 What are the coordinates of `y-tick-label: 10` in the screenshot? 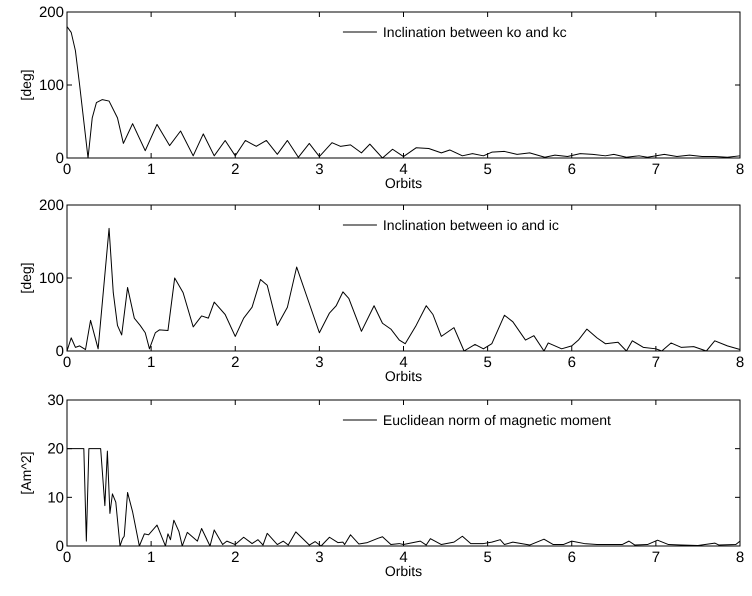 It's located at (55, 497).